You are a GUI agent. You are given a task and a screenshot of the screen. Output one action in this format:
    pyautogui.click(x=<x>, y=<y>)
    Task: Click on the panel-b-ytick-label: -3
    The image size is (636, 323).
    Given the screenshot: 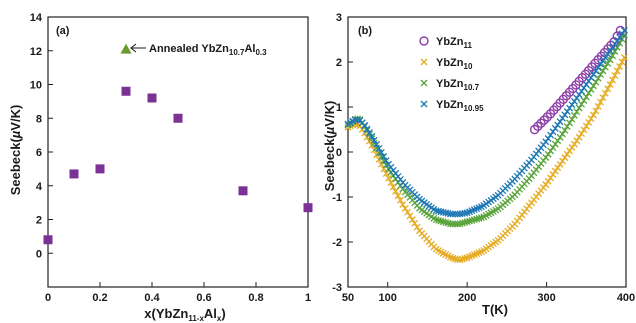 What is the action you would take?
    pyautogui.click(x=337, y=288)
    